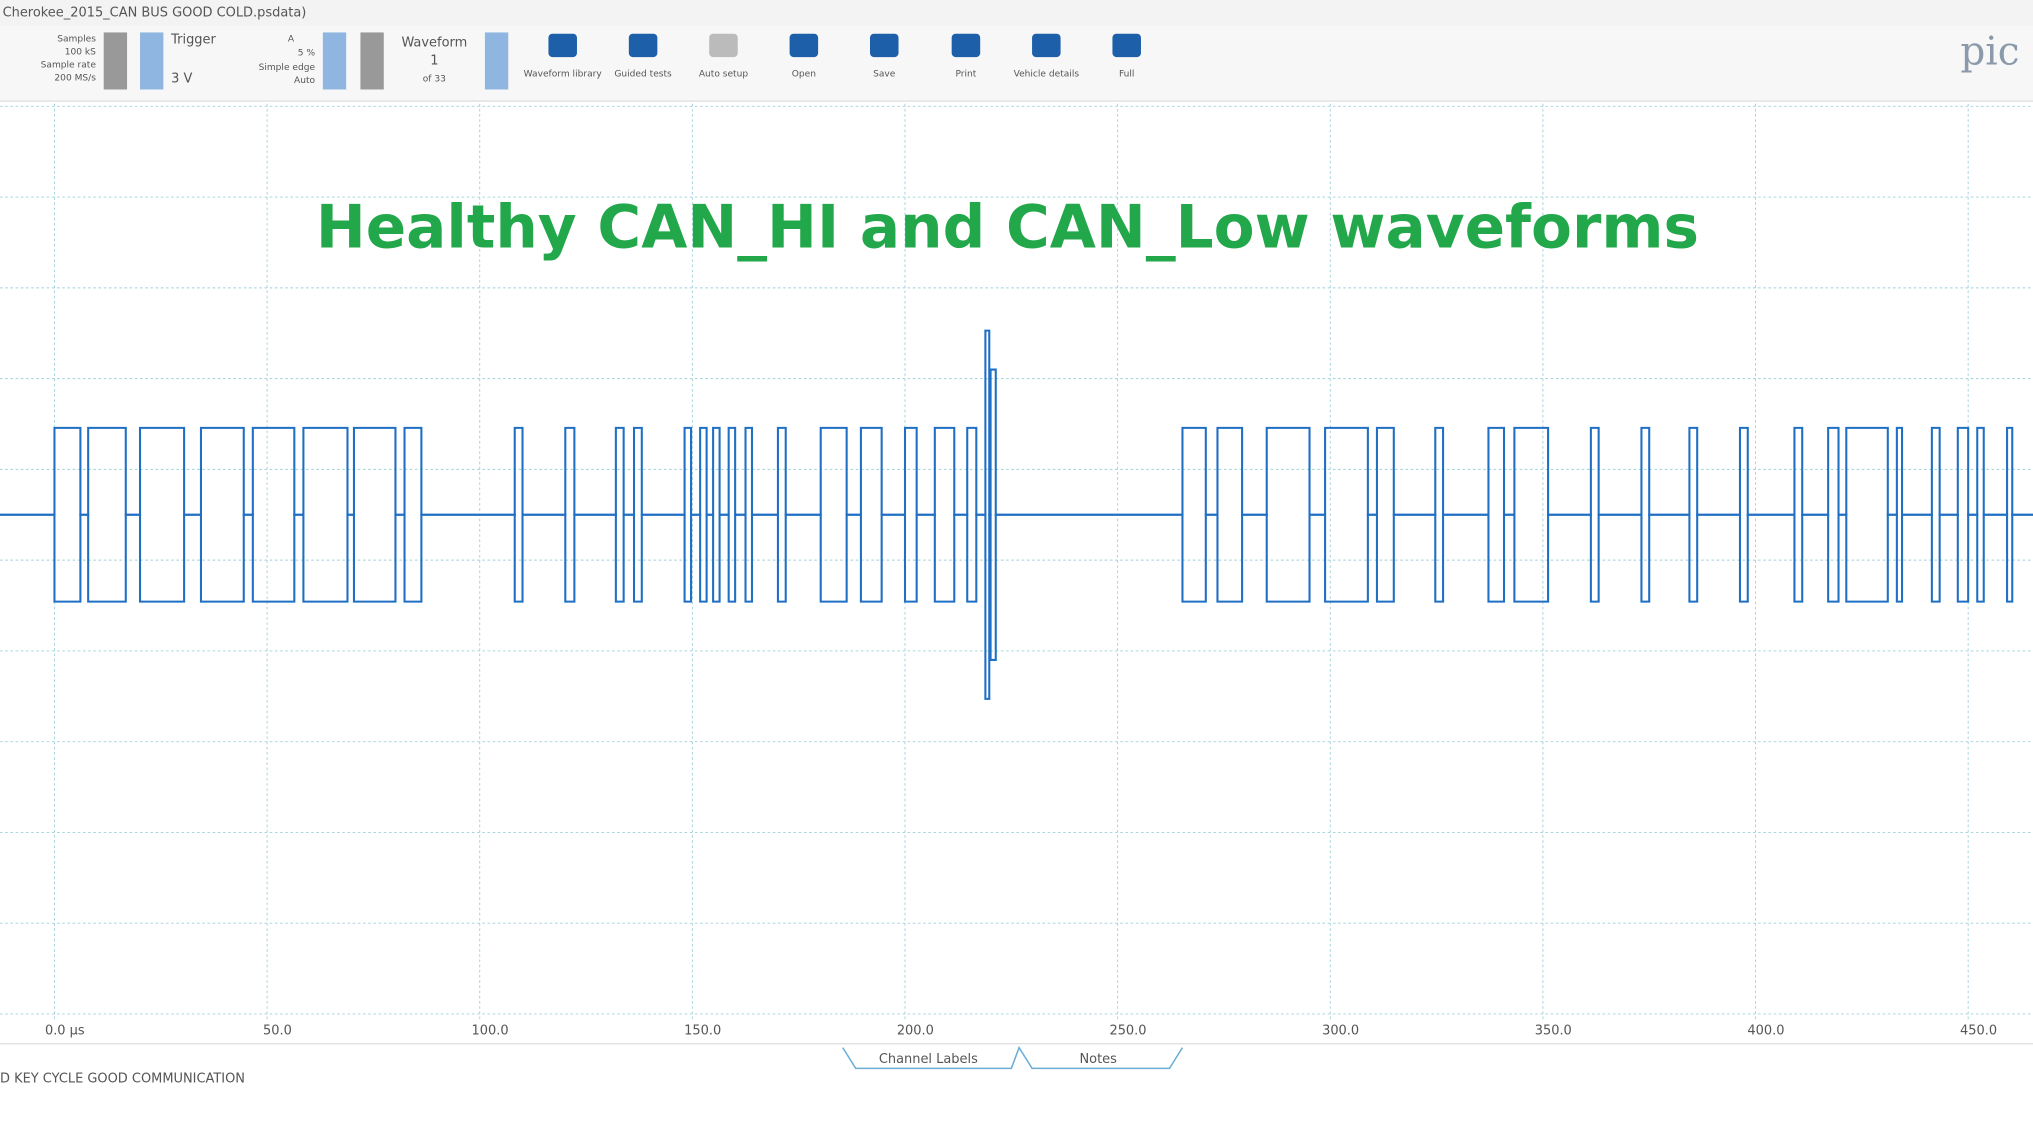 The height and width of the screenshot is (1144, 2033). What do you see at coordinates (1765, 1030) in the screenshot?
I see `x-tick-label: 400.0` at bounding box center [1765, 1030].